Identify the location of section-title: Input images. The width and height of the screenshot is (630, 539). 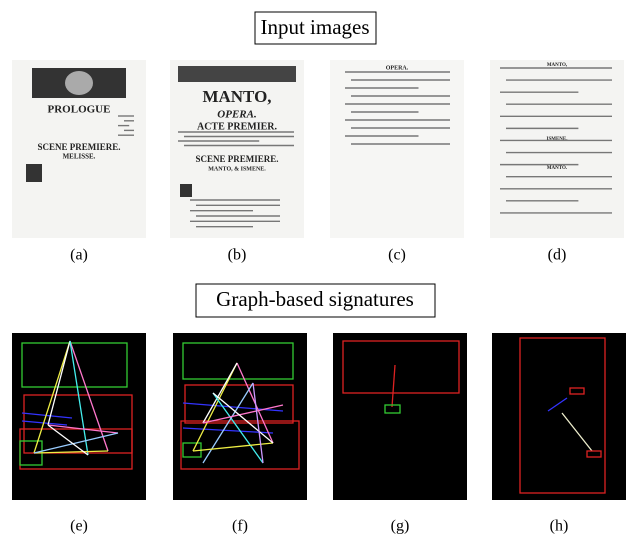
(314, 27).